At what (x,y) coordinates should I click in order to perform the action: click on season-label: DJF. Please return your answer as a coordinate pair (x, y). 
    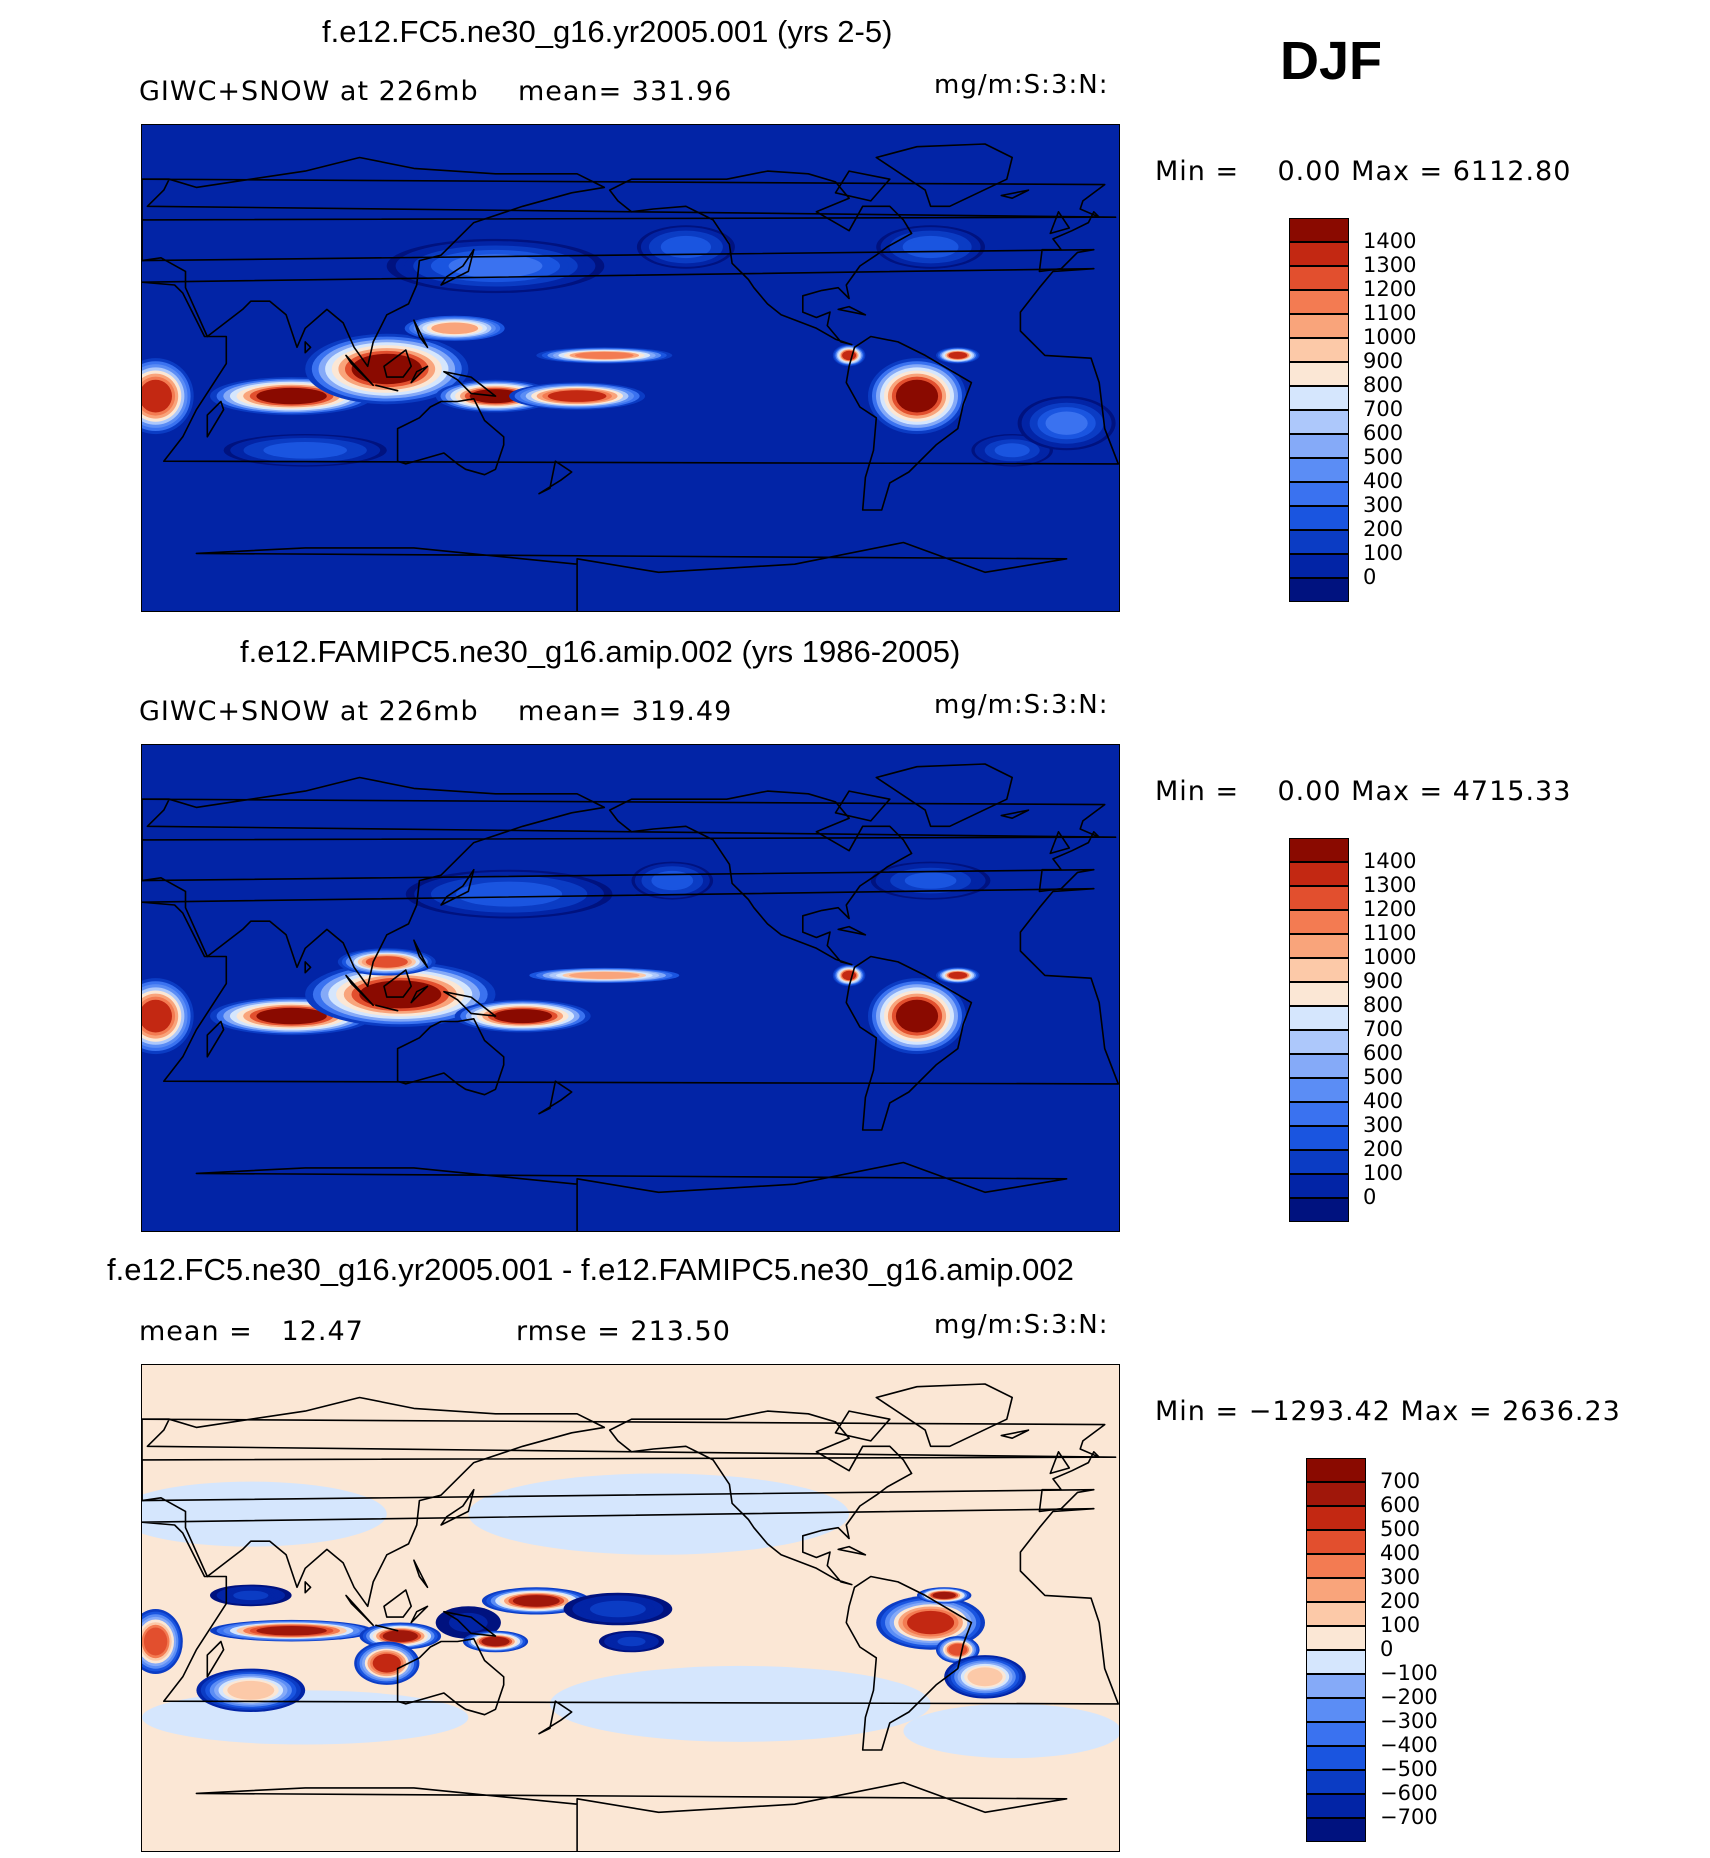
    Looking at the image, I should click on (1331, 61).